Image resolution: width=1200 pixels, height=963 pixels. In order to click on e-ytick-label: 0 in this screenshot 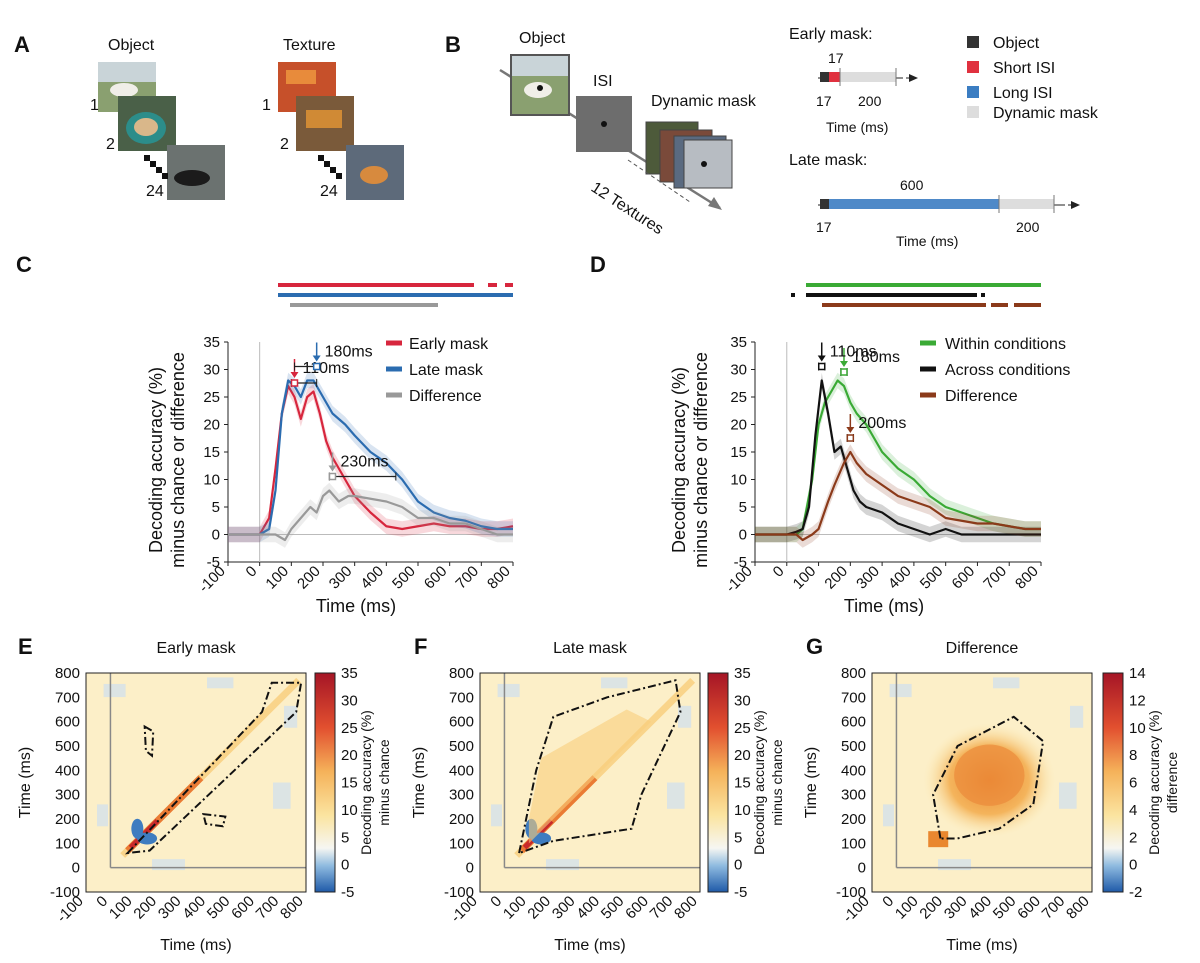, I will do `click(76, 868)`.